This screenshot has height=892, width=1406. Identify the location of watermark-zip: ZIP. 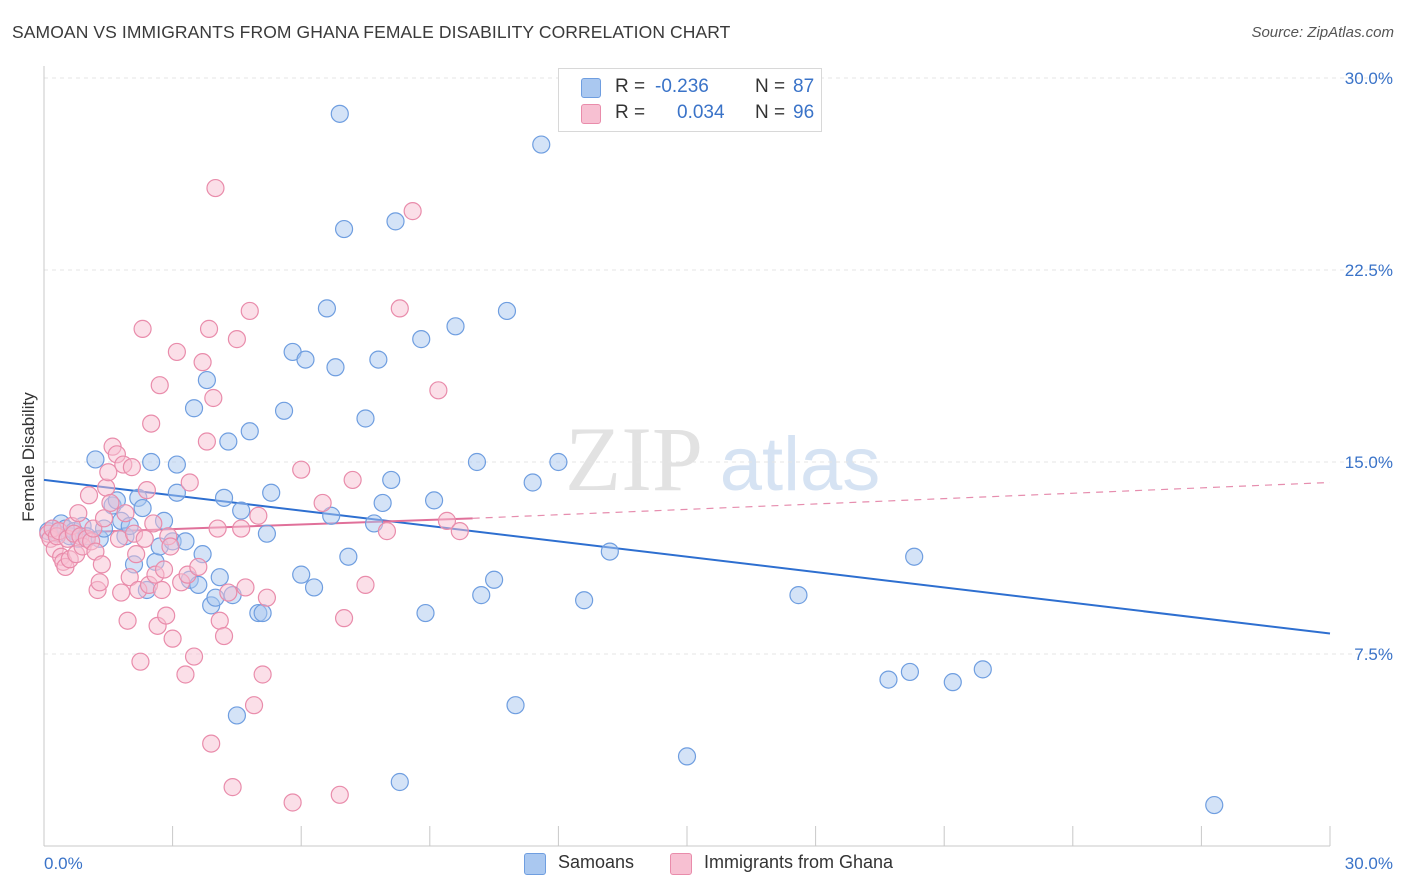
(634, 459).